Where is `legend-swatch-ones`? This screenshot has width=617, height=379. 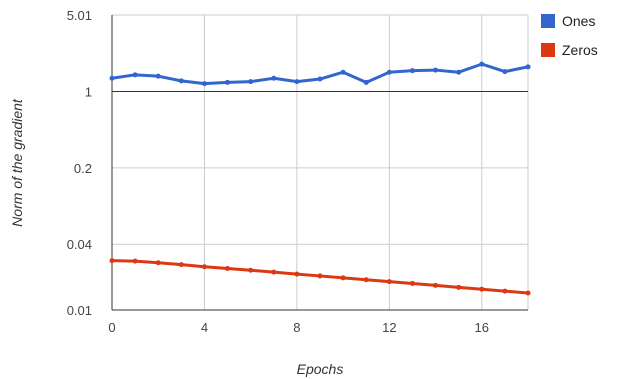
legend-swatch-ones is located at coordinates (548, 21).